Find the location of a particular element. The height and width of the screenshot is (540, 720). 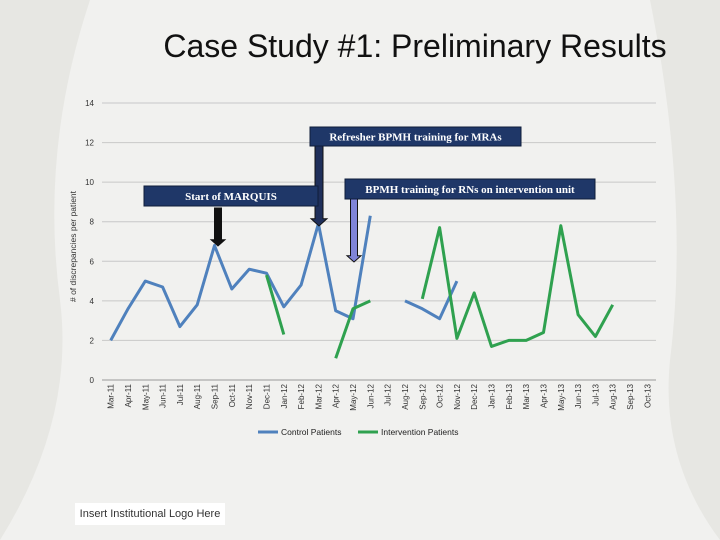

x-tick-label: Oct-11 is located at coordinates (232, 395).